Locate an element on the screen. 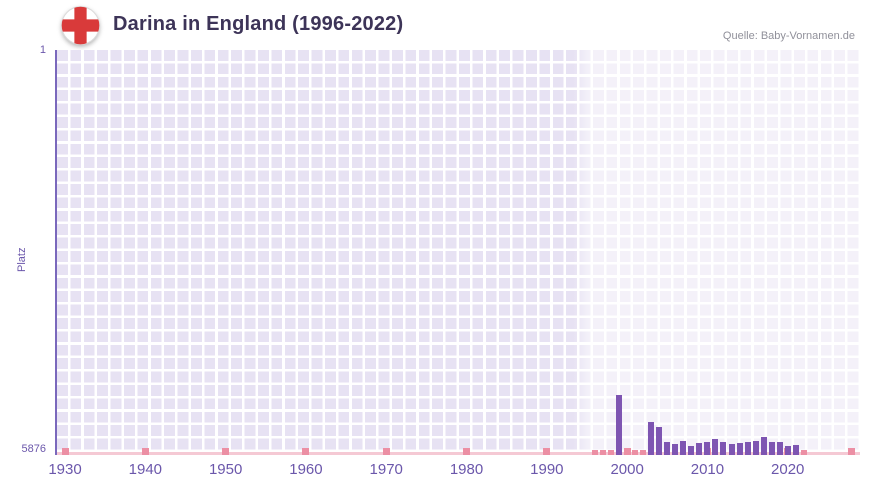  x-axis-tick-label: 1950 is located at coordinates (225, 469).